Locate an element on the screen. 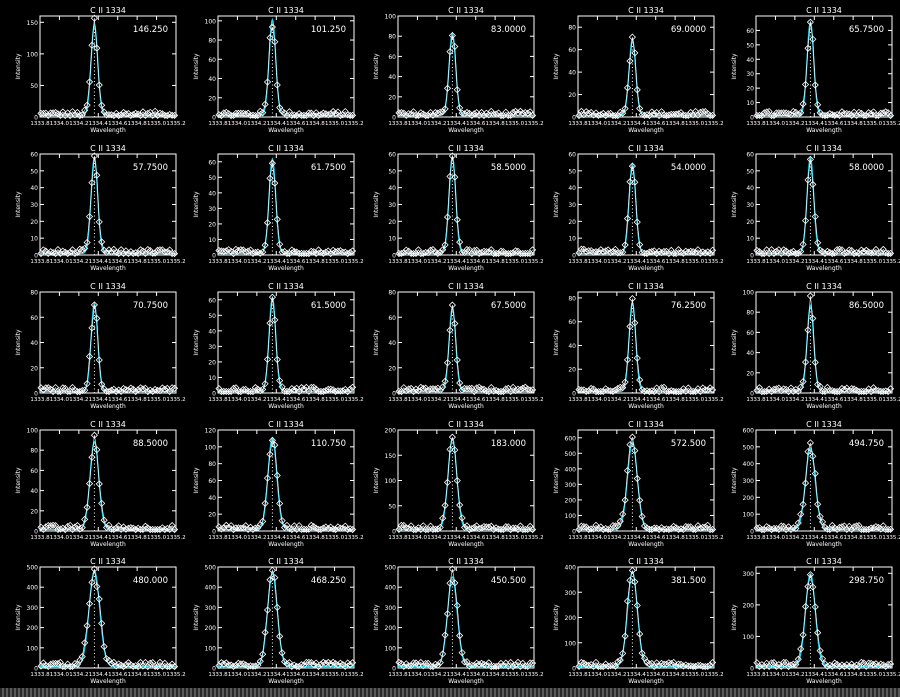  y-tick-label: 150 is located at coordinates (391, 456).